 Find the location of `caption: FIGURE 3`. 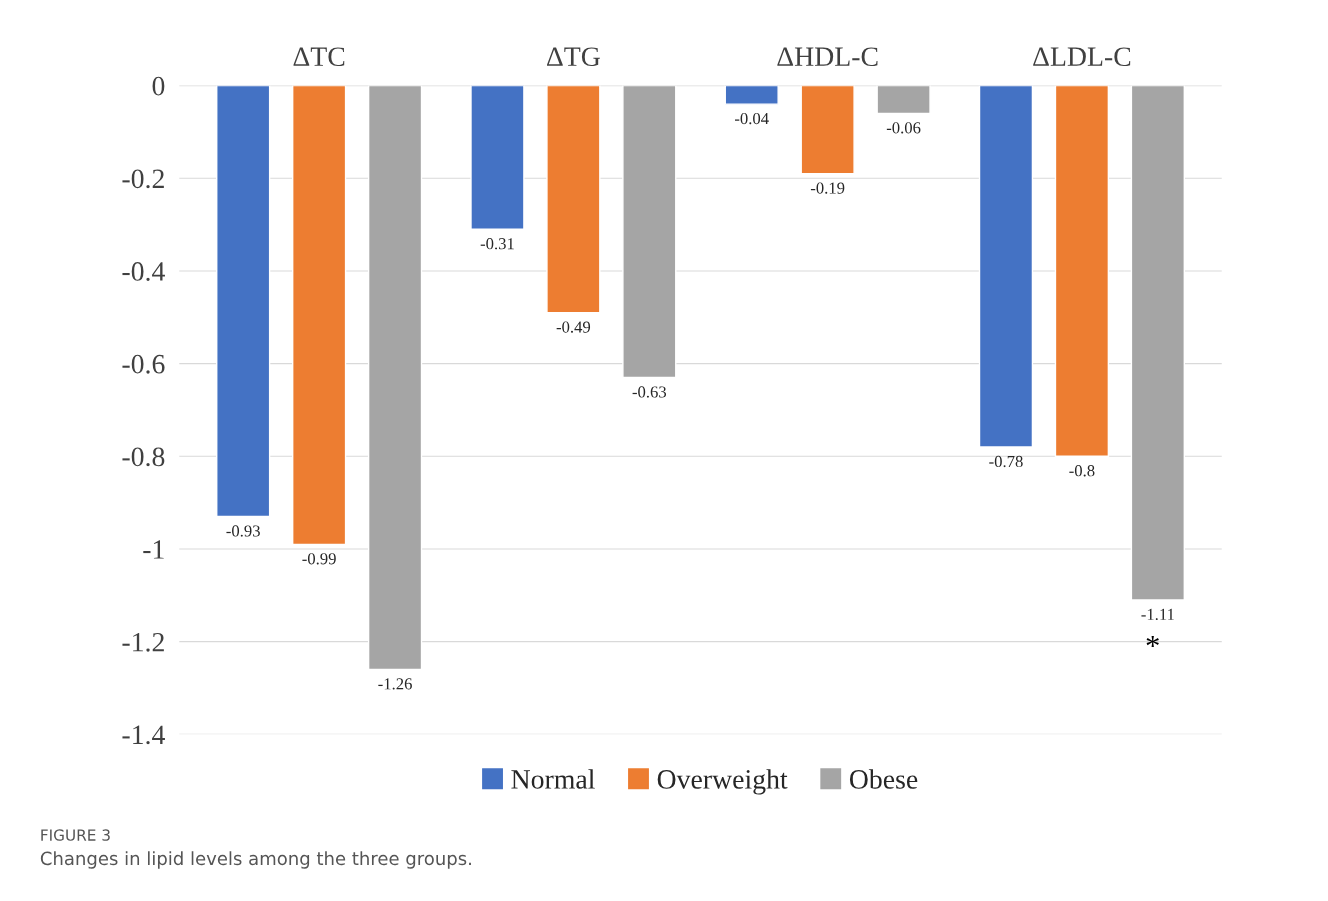

caption: FIGURE 3 is located at coordinates (75, 835).